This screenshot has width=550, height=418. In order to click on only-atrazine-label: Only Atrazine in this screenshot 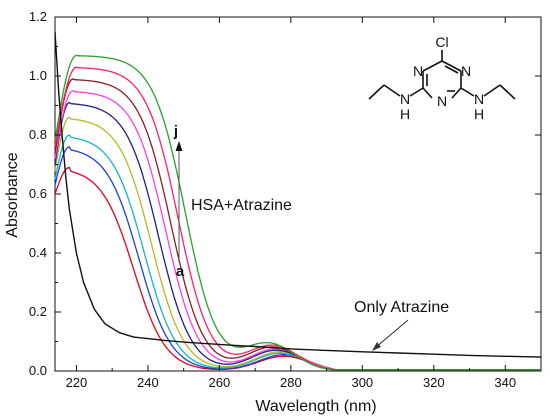, I will do `click(401, 307)`.